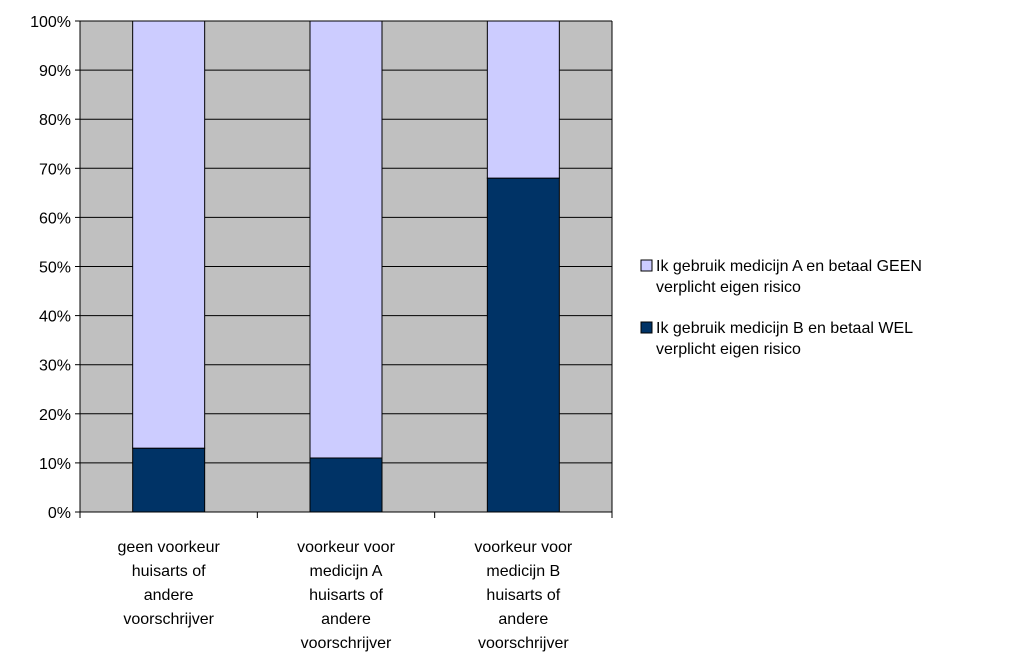 This screenshot has height=662, width=1021. I want to click on y-tick-label: 30%, so click(55, 366).